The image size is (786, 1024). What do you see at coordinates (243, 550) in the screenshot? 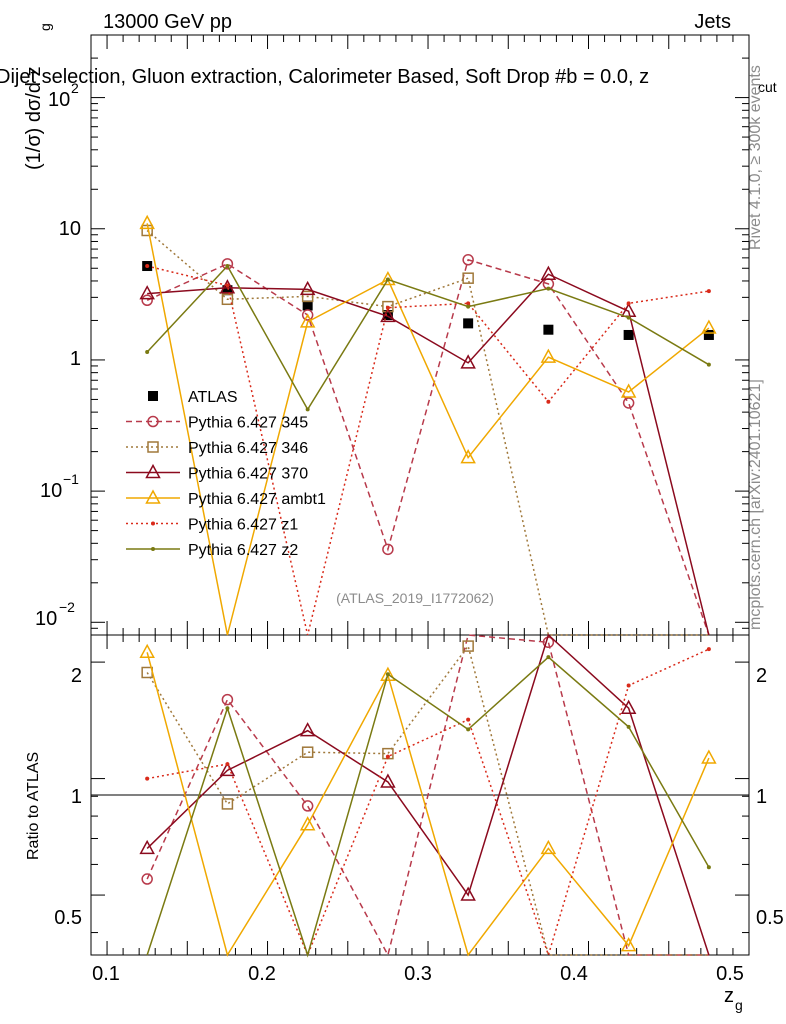
I see `legend-label: Pythia 6.427 z2` at bounding box center [243, 550].